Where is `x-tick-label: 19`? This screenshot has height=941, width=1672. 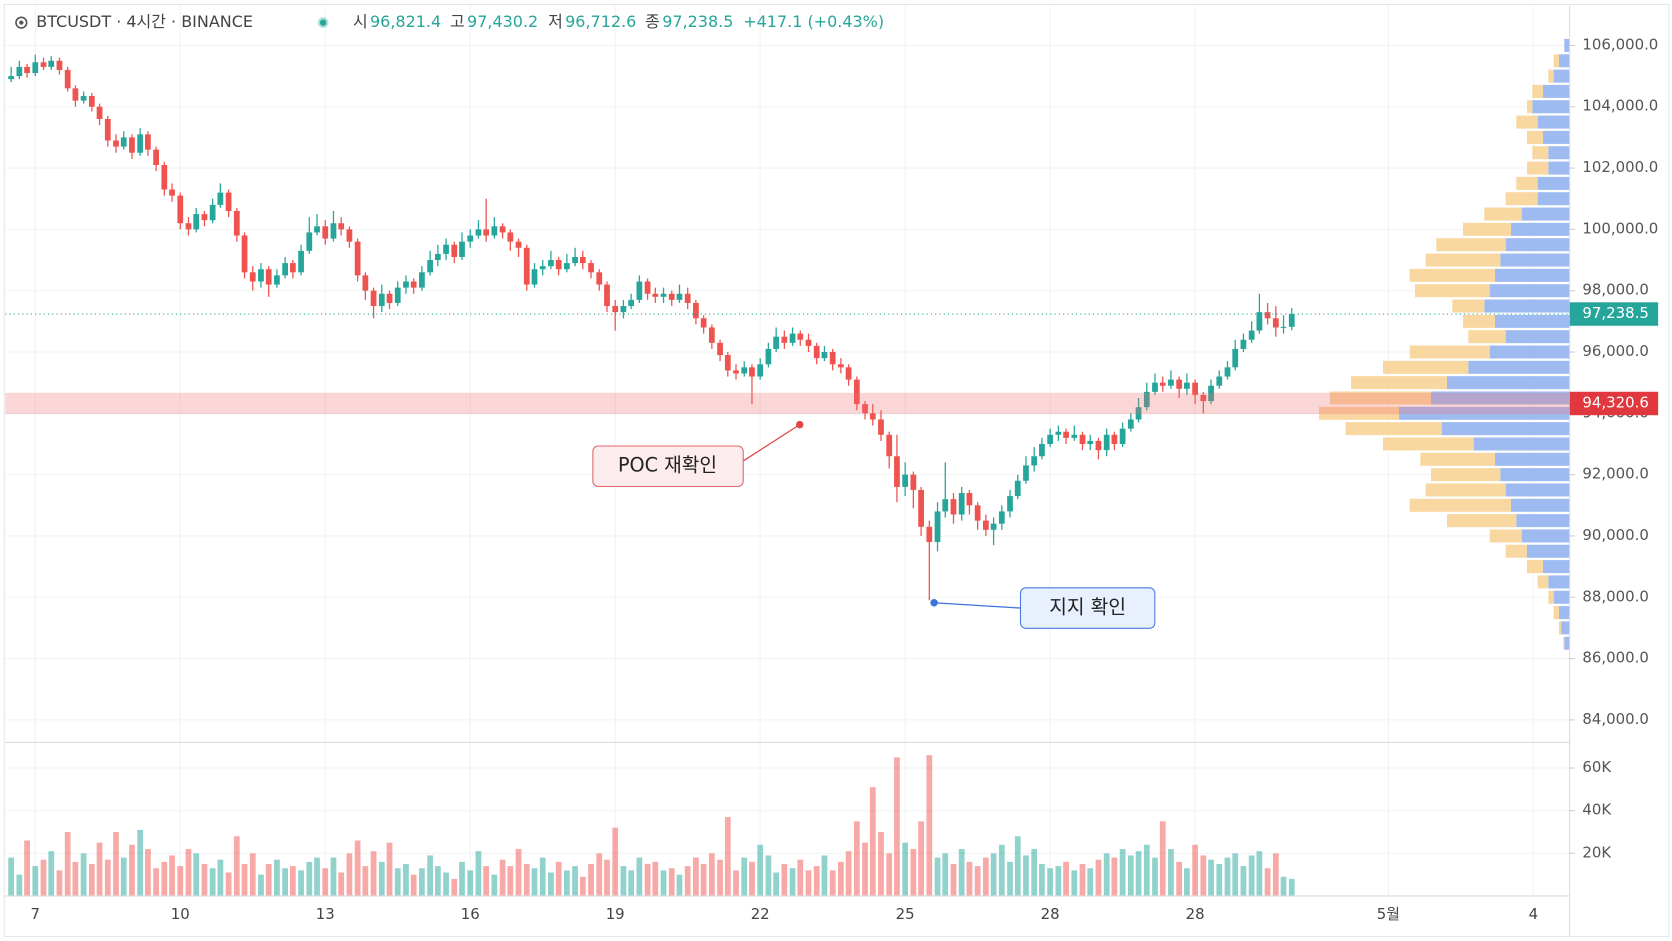
x-tick-label: 19 is located at coordinates (615, 914).